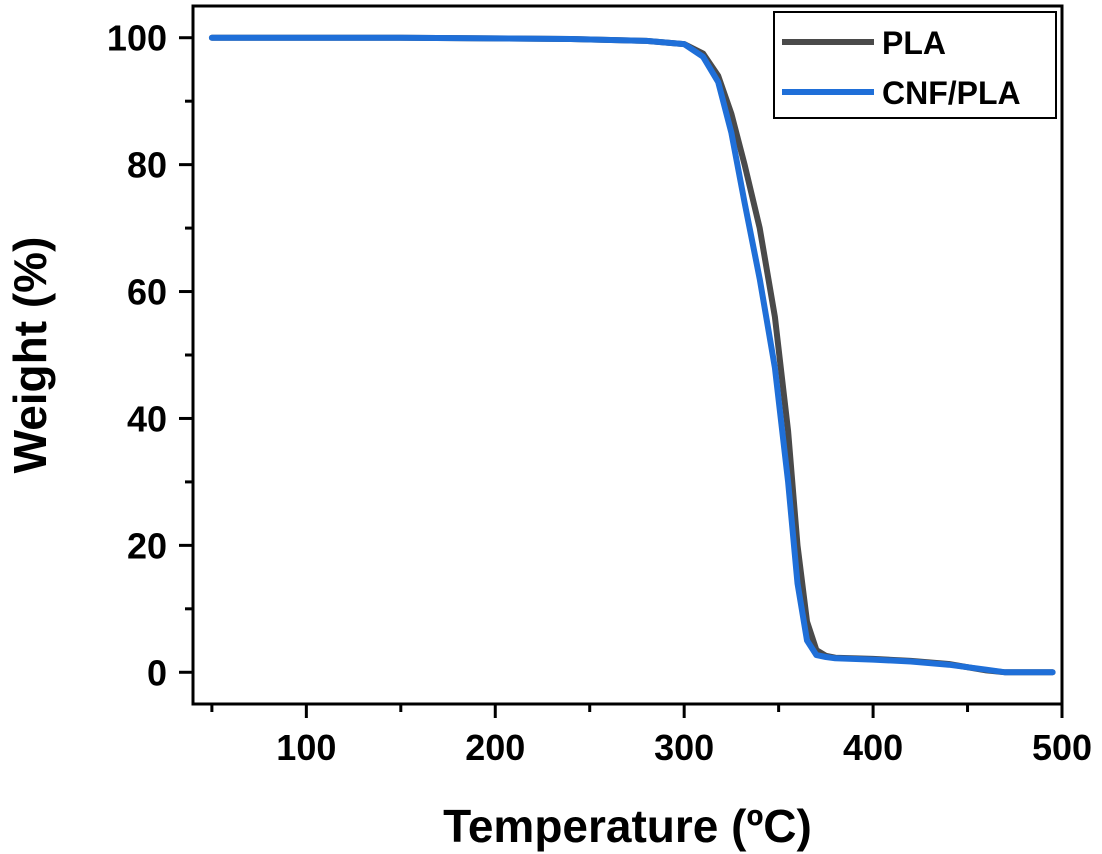 The image size is (1102, 854). I want to click on legend-label: PLA, so click(914, 43).